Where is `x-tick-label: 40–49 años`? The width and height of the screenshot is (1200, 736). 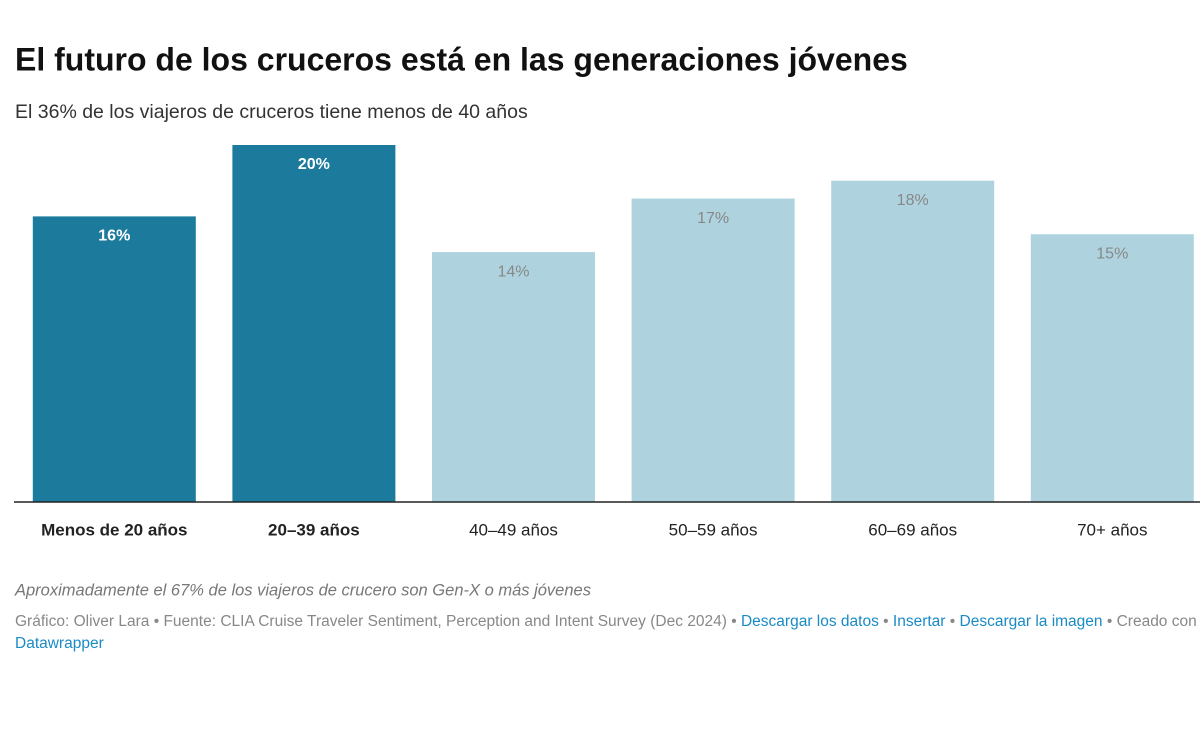 x-tick-label: 40–49 años is located at coordinates (513, 529).